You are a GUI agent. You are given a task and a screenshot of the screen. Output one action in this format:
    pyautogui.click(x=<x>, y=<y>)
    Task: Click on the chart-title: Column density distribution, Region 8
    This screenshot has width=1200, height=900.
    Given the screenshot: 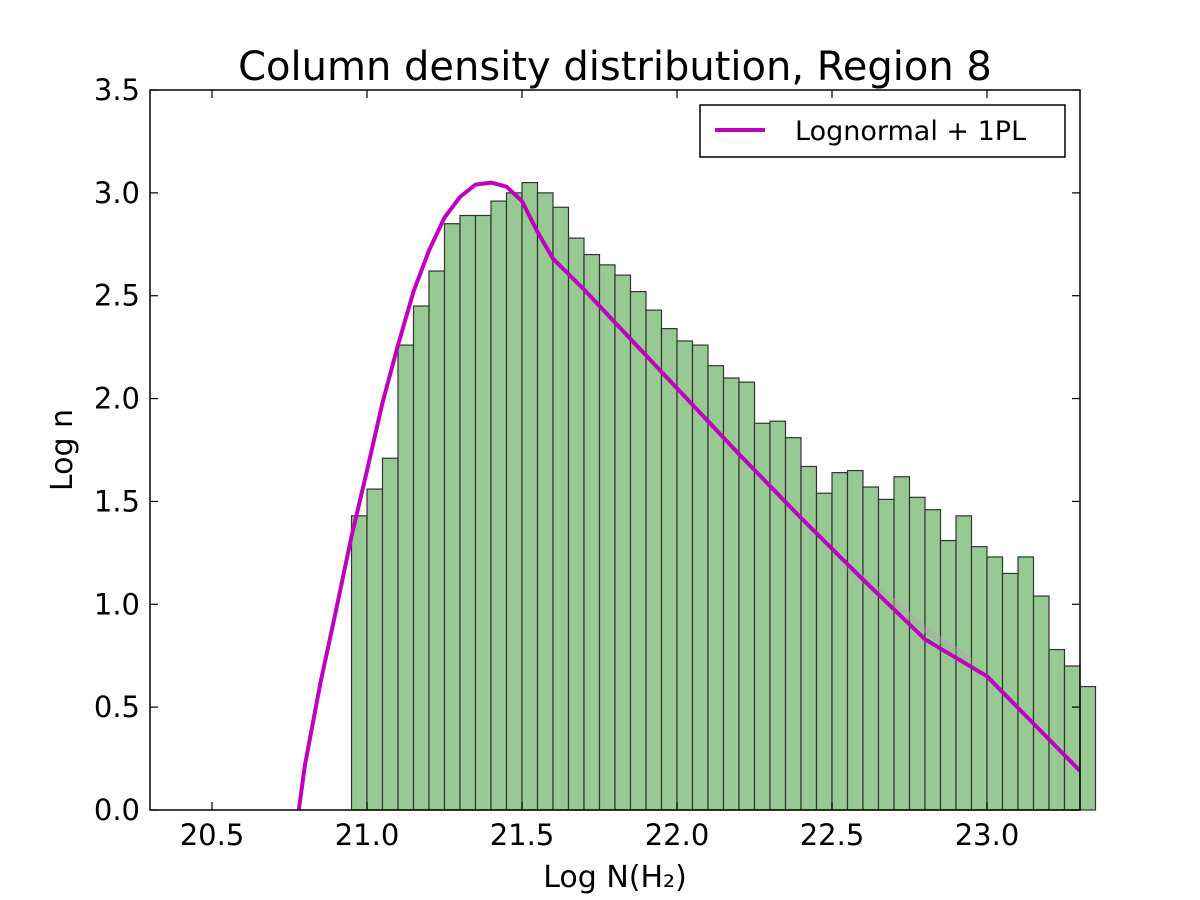 What is the action you would take?
    pyautogui.click(x=615, y=67)
    